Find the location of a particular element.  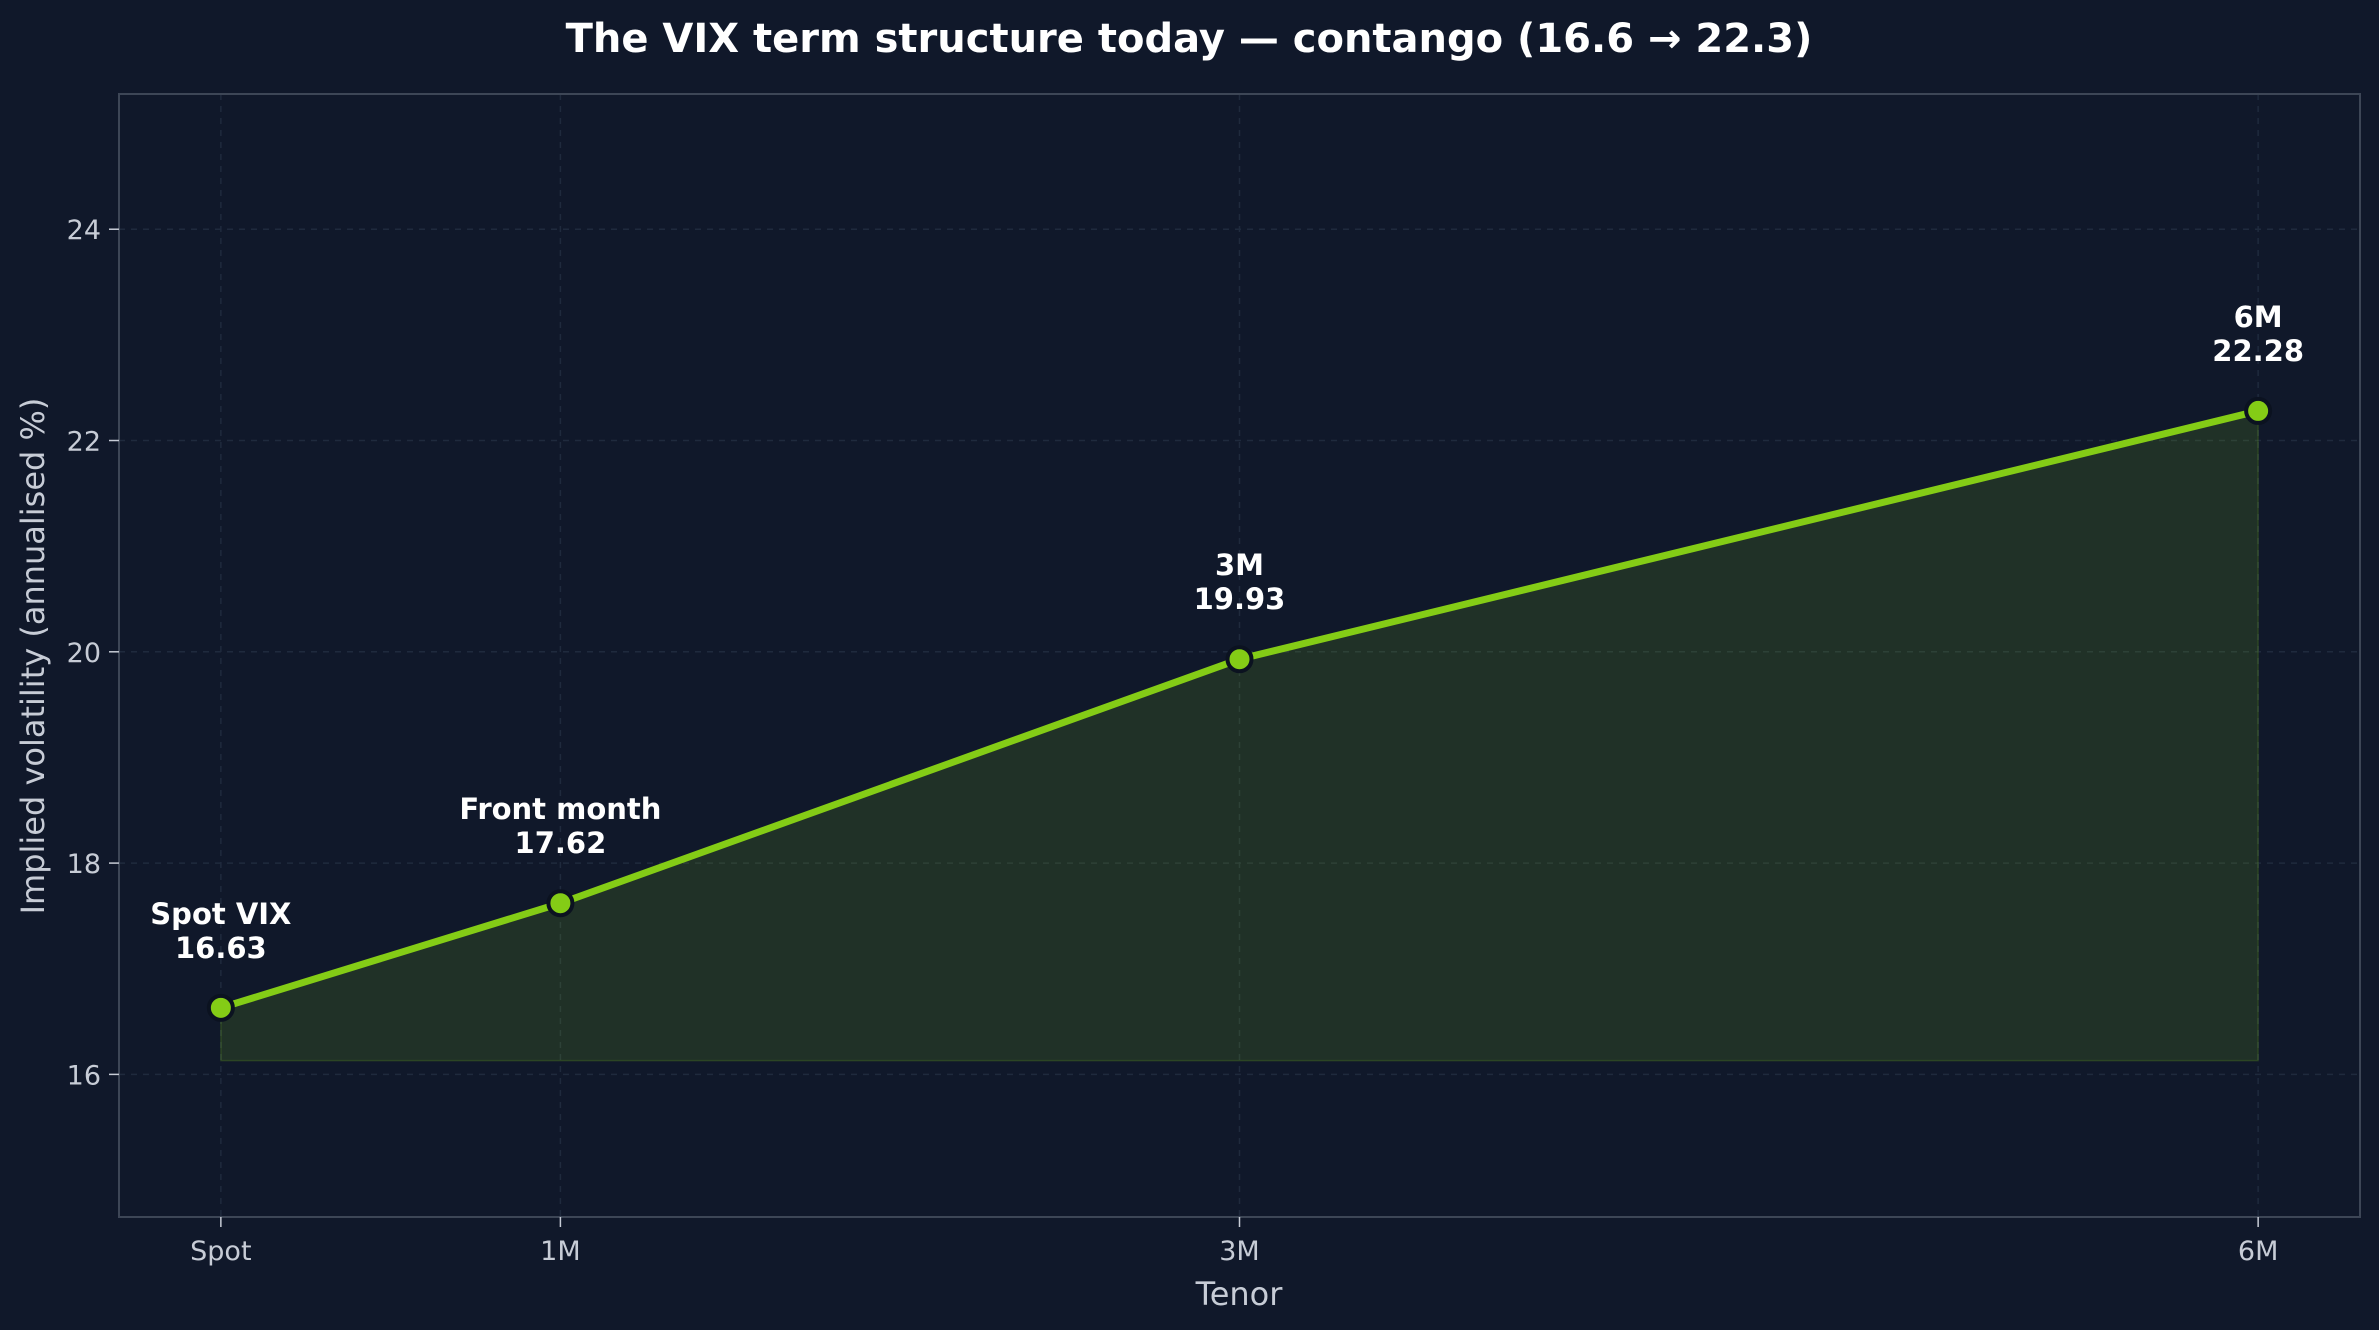

y-tick-label: 16 is located at coordinates (84, 1075).